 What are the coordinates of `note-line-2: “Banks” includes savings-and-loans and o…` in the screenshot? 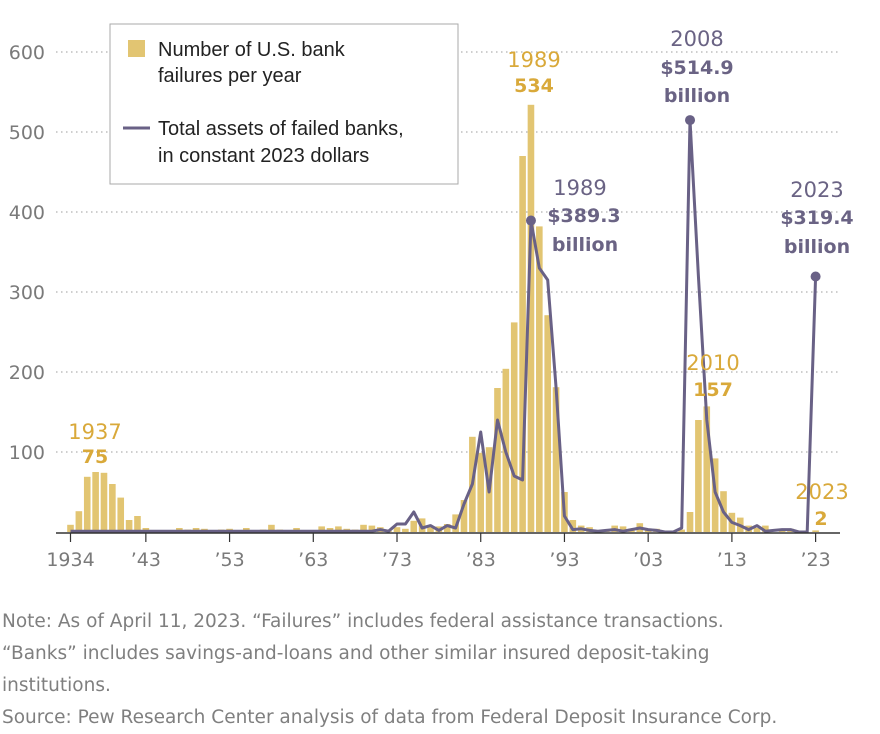 It's located at (356, 653).